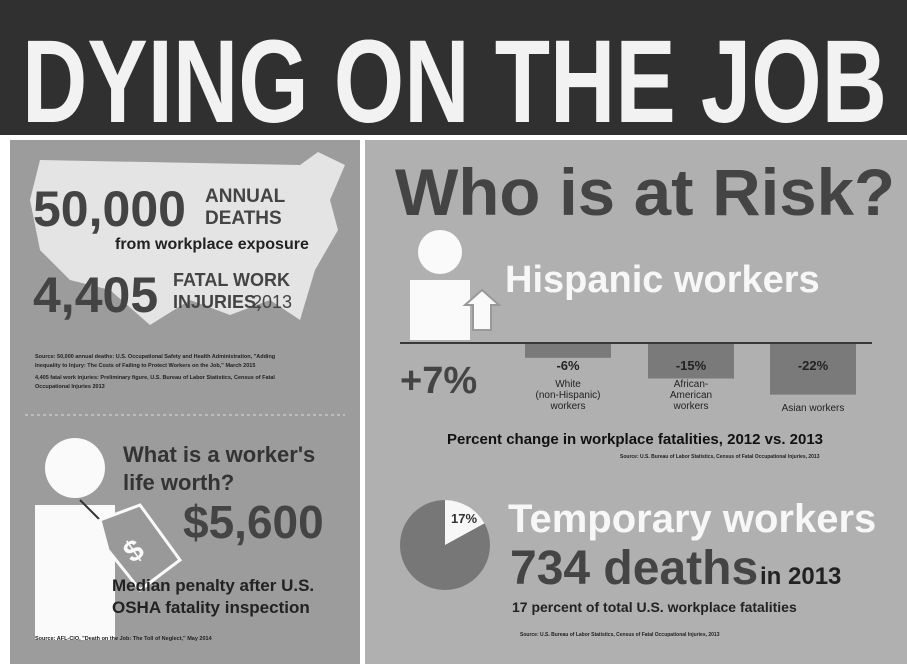 The width and height of the screenshot is (907, 664). I want to click on us-map, so click(187, 238).